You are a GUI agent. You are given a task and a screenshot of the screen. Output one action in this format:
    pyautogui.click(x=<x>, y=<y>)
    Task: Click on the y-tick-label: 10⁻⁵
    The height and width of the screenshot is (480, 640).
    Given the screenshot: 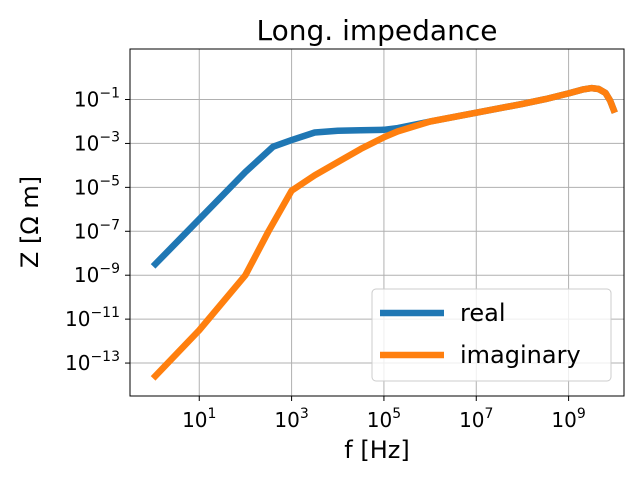 What is the action you would take?
    pyautogui.click(x=97, y=186)
    